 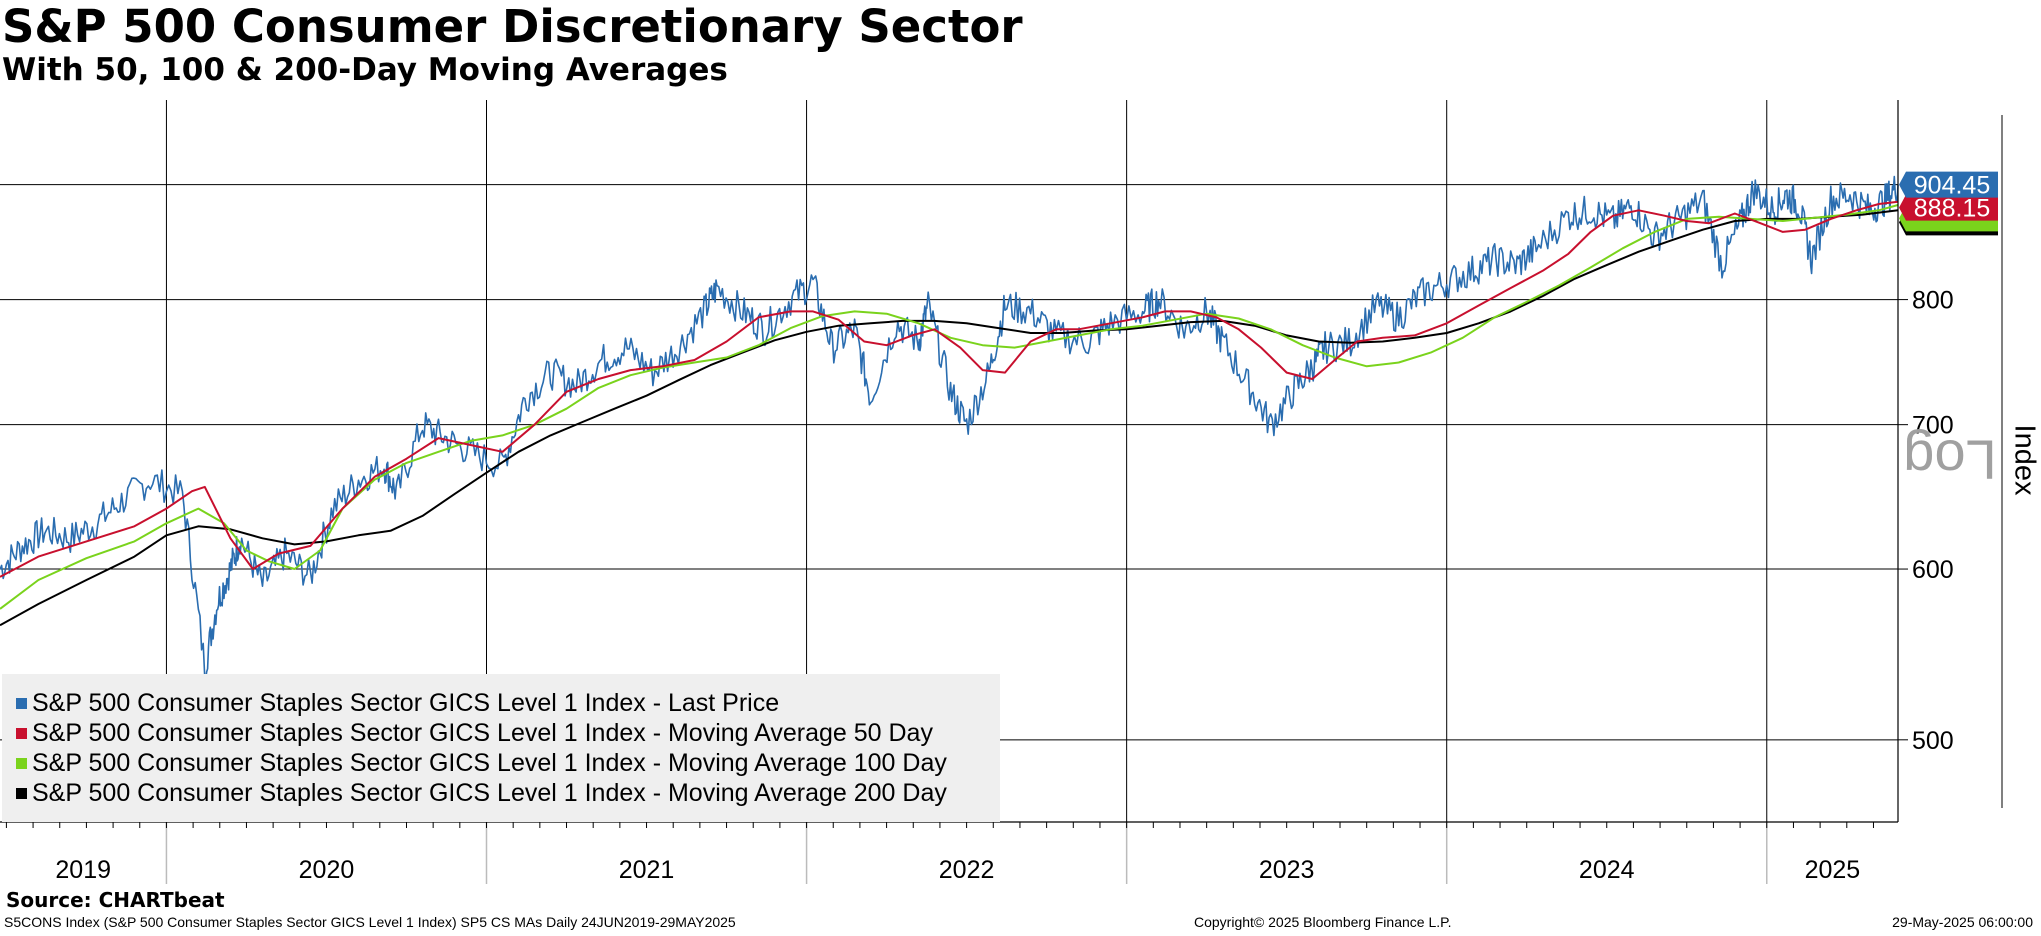 What do you see at coordinates (967, 870) in the screenshot?
I see `x-tick-label-2022: 2022` at bounding box center [967, 870].